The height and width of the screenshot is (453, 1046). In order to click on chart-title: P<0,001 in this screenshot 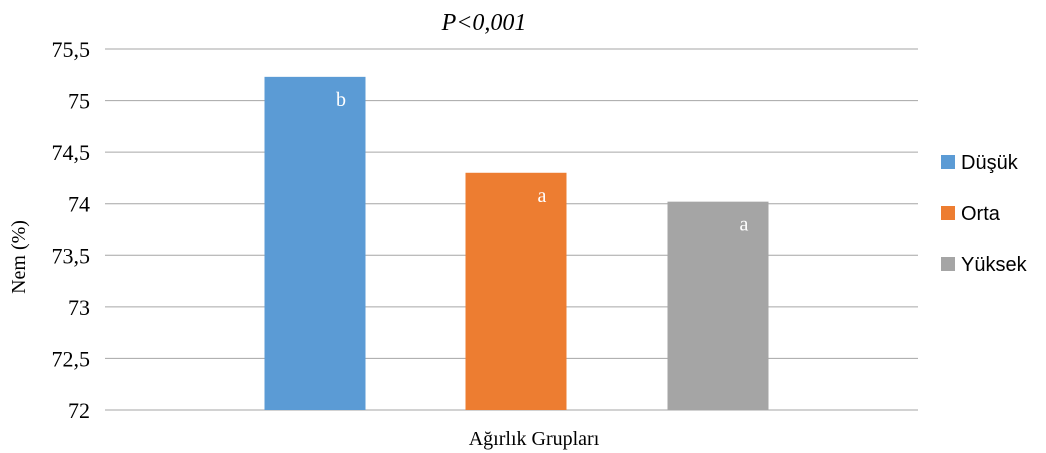, I will do `click(484, 23)`.